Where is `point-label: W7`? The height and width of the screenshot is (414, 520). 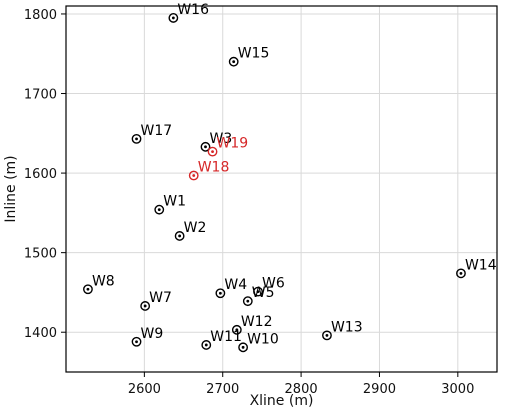
point-label: W7 is located at coordinates (160, 298).